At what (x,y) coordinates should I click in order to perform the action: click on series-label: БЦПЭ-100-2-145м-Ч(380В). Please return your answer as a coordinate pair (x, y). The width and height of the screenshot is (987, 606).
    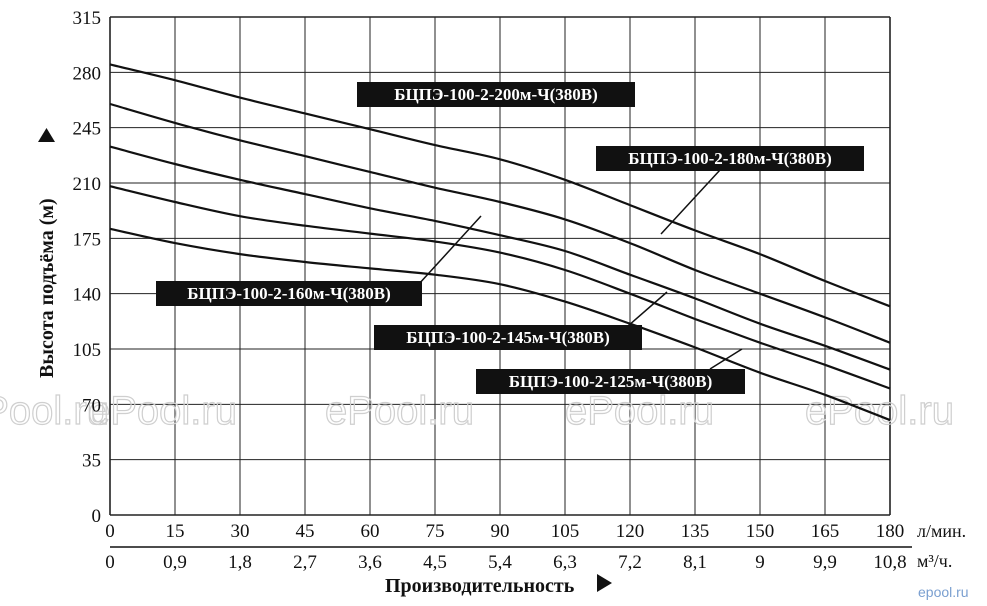
    Looking at the image, I should click on (508, 337).